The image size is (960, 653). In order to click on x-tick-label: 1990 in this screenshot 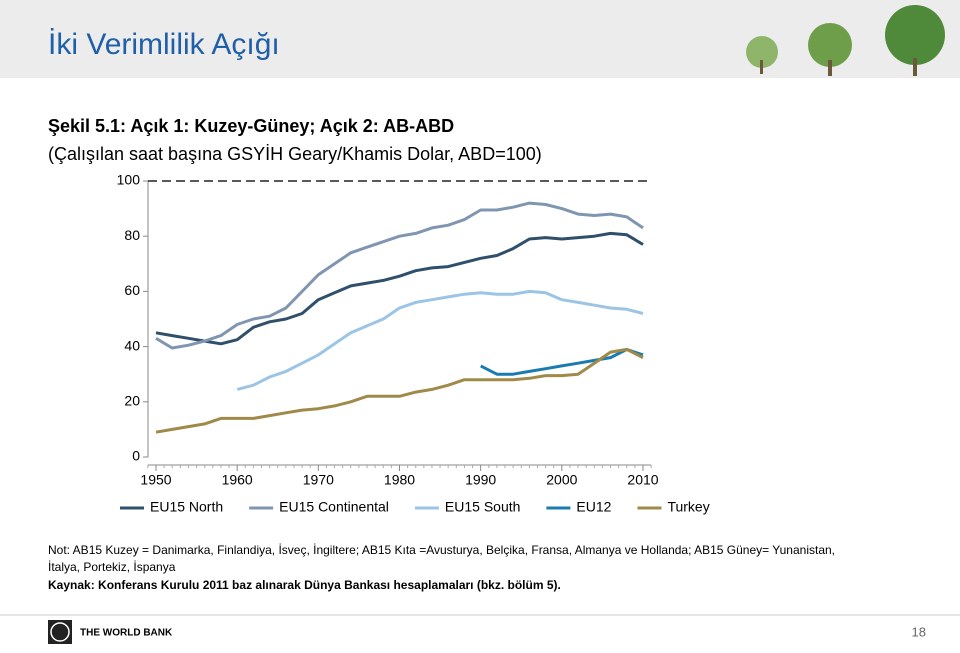, I will do `click(480, 480)`.